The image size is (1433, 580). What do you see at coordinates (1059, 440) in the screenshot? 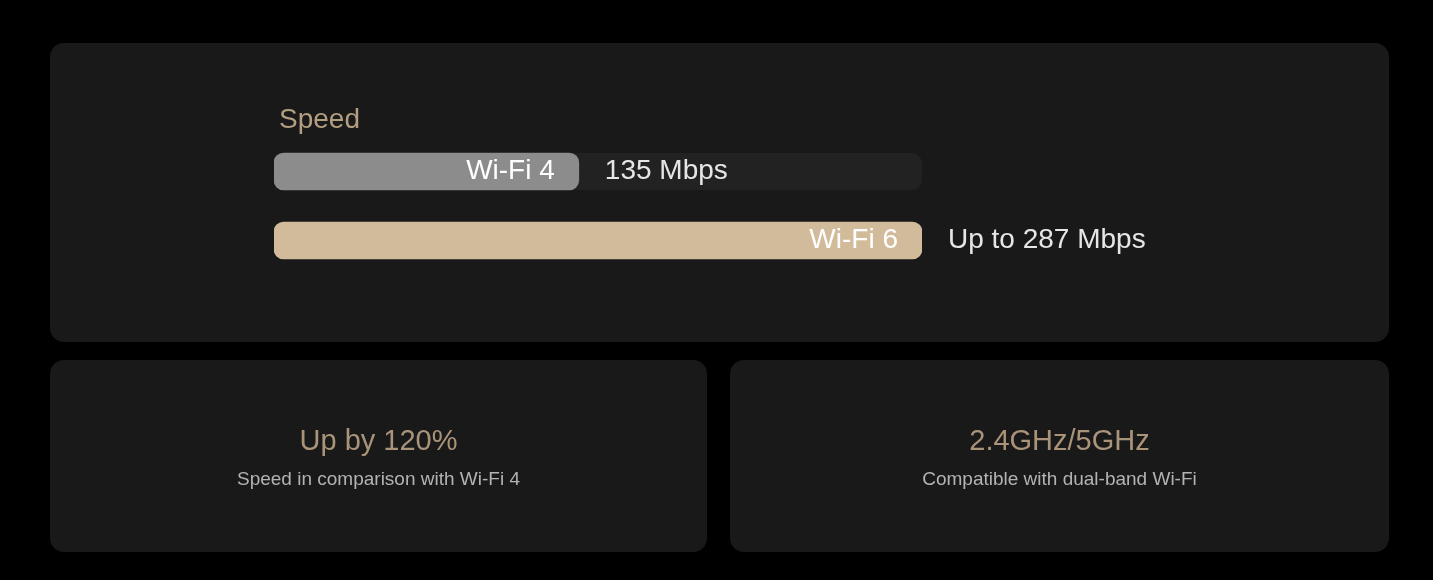
I see `text: 2.4GHz/5GHz` at bounding box center [1059, 440].